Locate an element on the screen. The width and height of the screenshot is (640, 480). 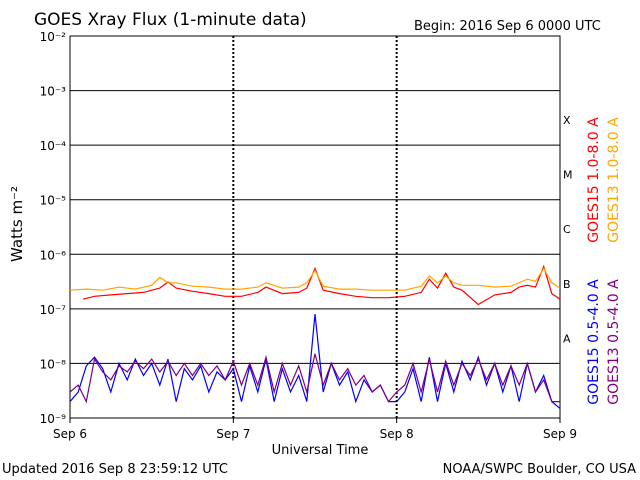
y-tick-label-5: 10⁻⁷ is located at coordinates (53, 310).